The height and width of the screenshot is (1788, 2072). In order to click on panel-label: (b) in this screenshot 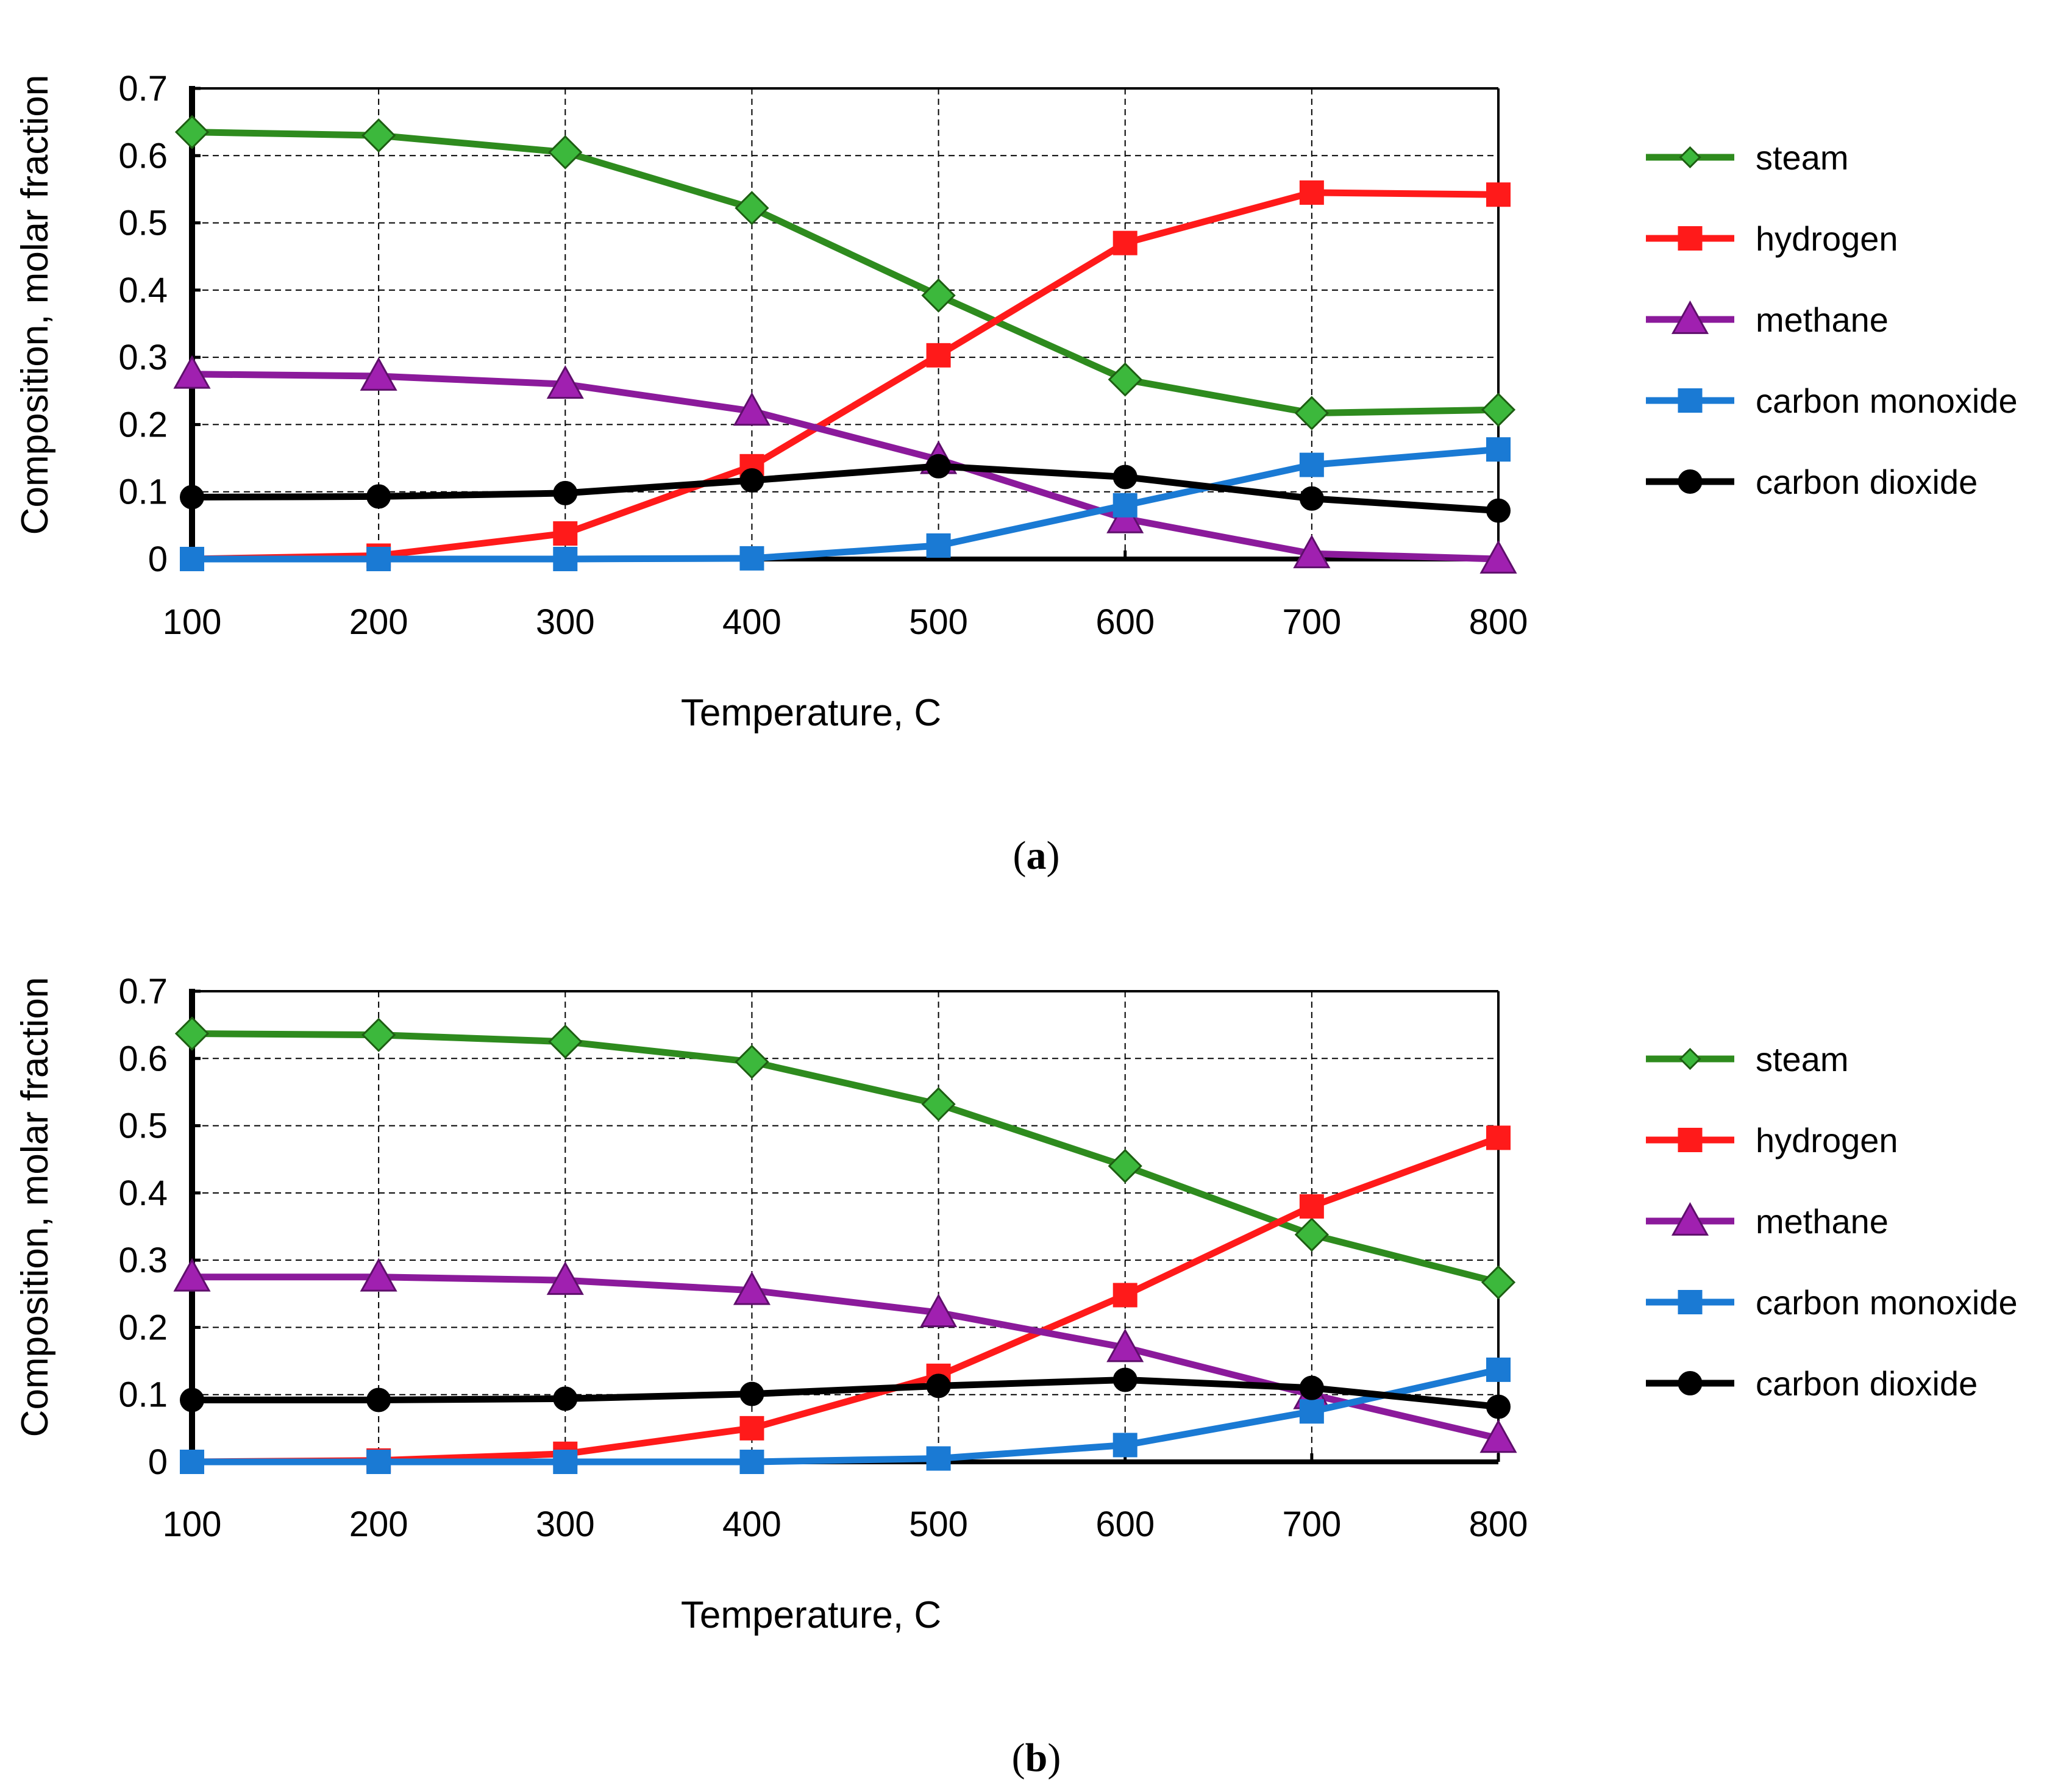, I will do `click(1036, 1758)`.